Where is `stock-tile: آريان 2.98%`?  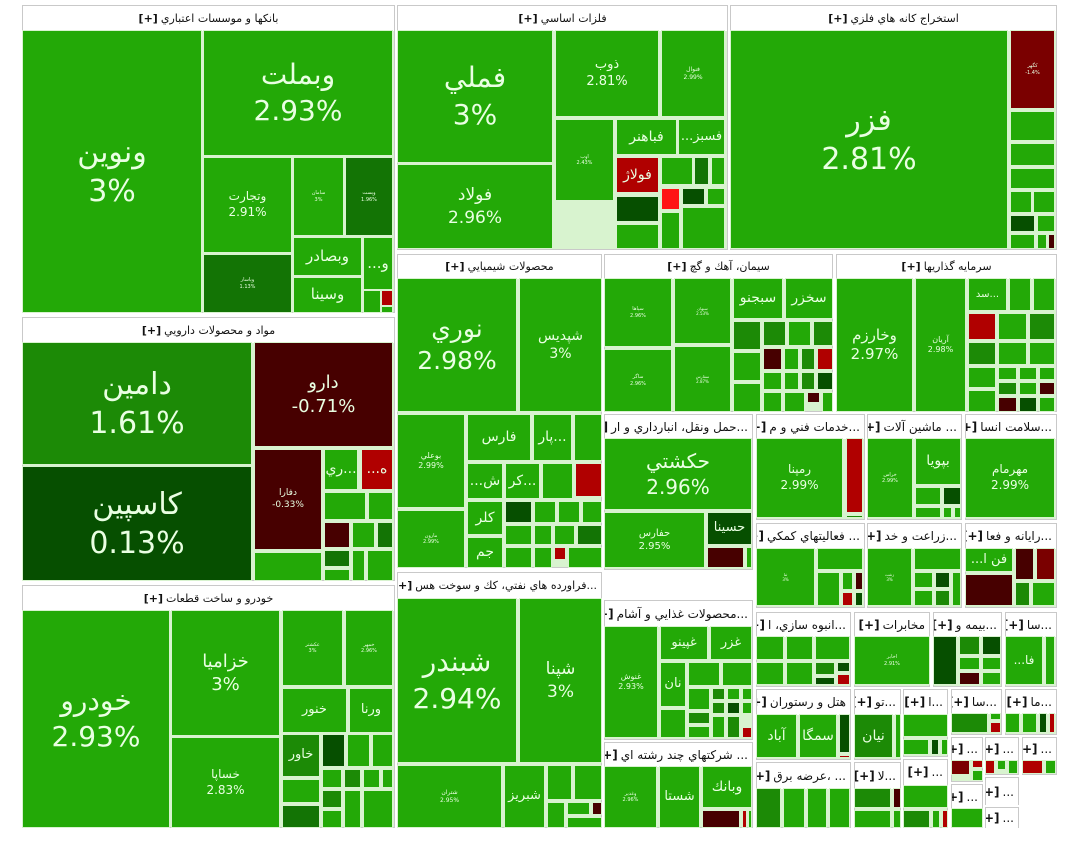 stock-tile: آريان 2.98% is located at coordinates (940, 345).